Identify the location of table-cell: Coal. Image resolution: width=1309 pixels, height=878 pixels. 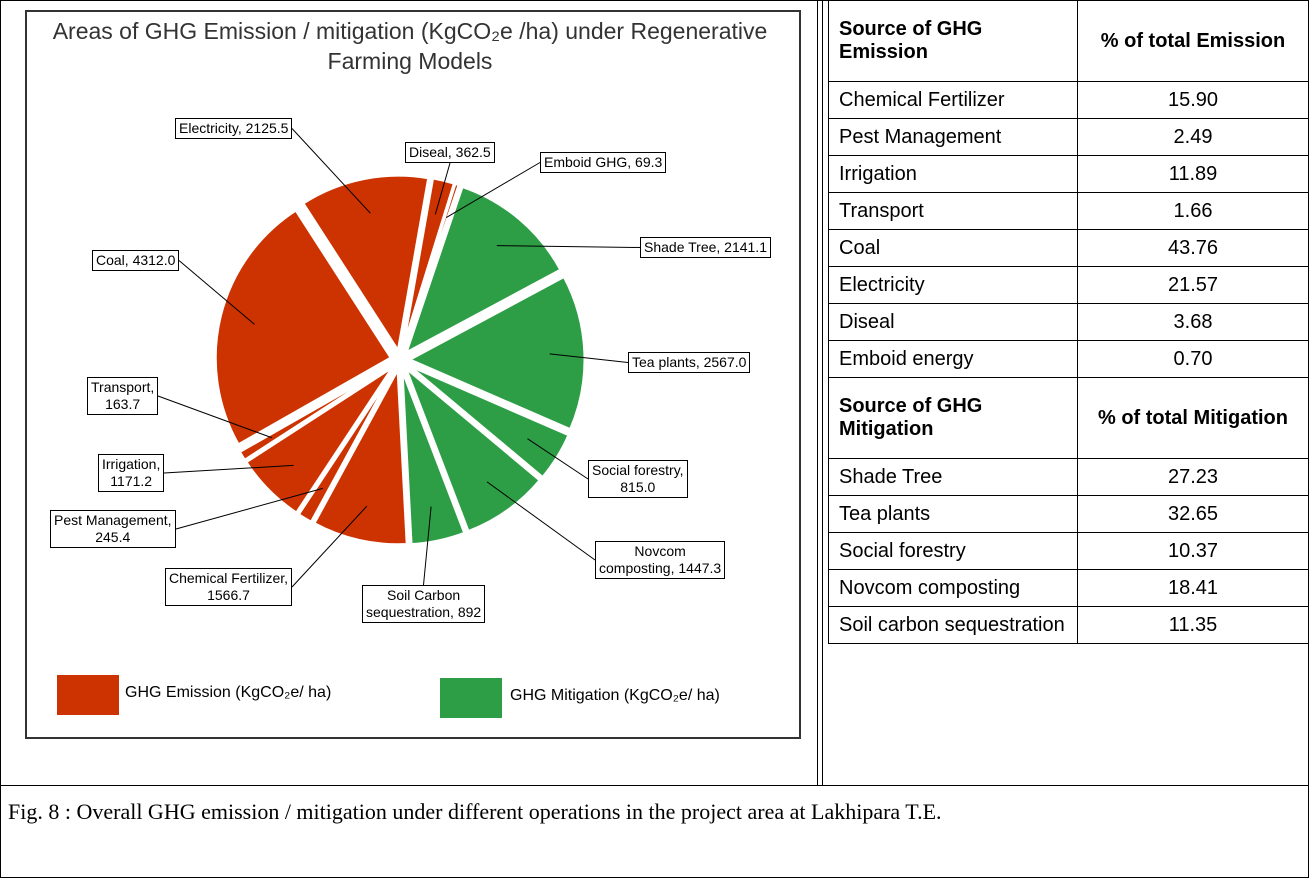
(953, 248).